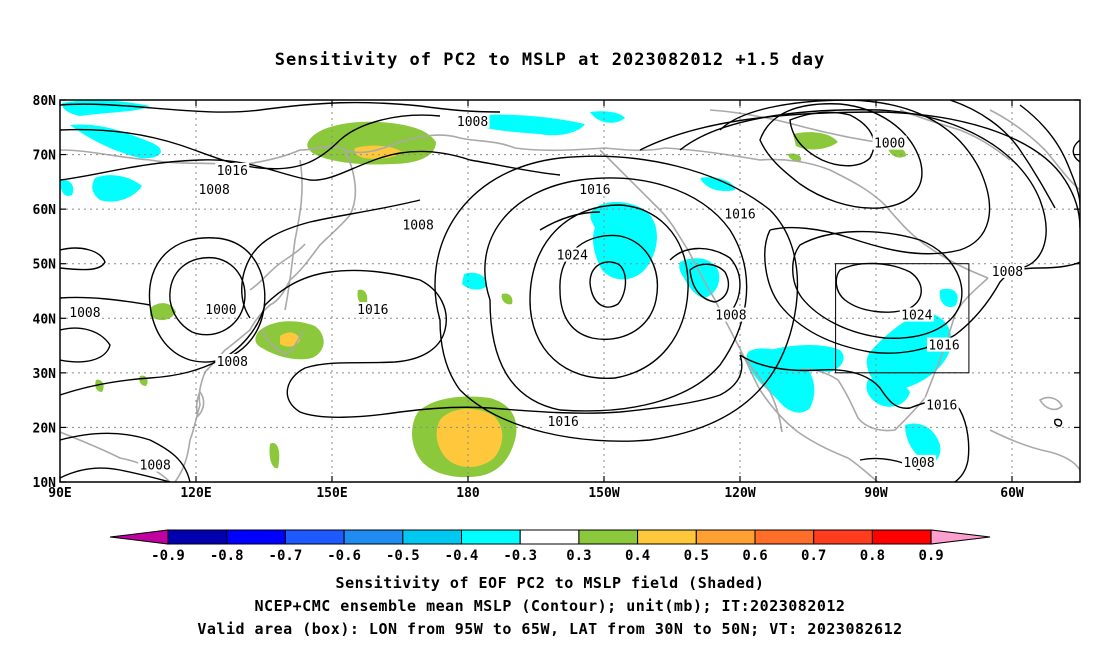  I want to click on colorbar-tick-label: -0.9, so click(168, 556).